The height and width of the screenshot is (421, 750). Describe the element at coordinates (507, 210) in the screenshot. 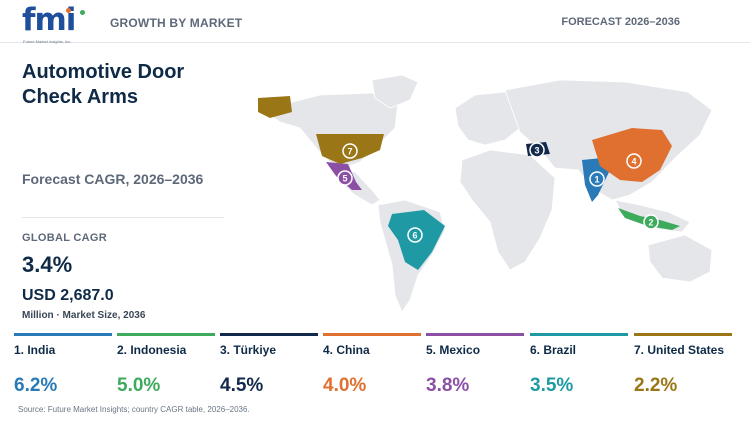

I see `land-africa` at that location.